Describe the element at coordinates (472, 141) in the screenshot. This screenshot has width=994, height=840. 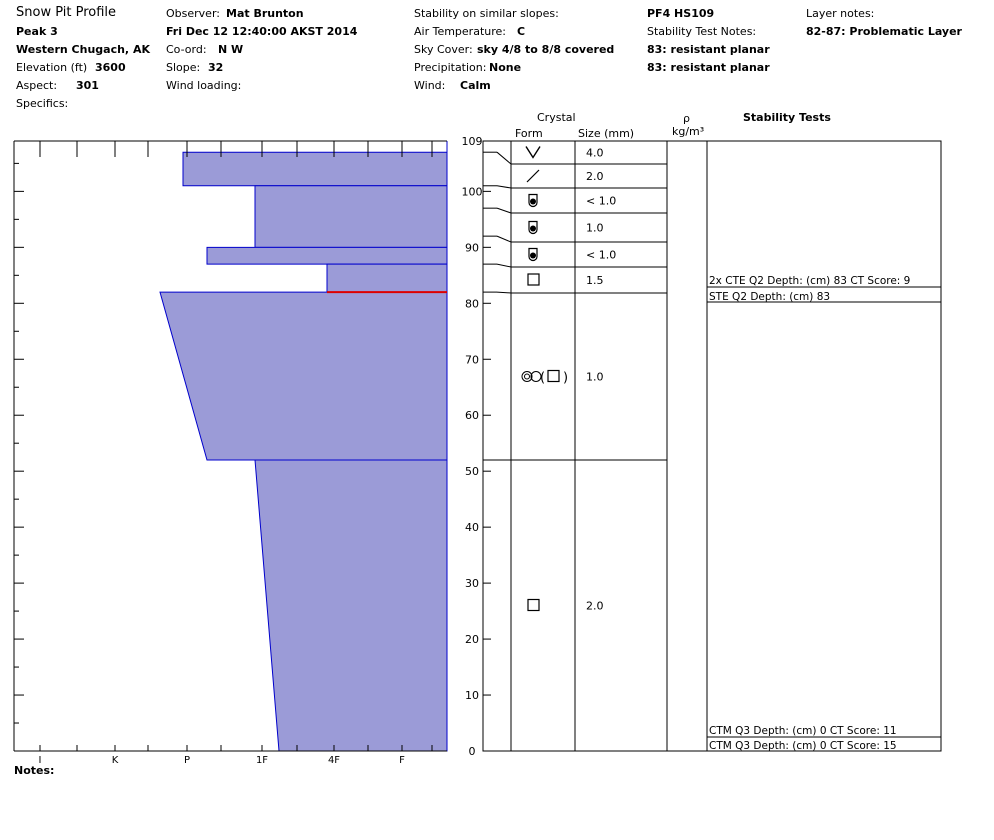
I see `depth-label-109: 109` at that location.